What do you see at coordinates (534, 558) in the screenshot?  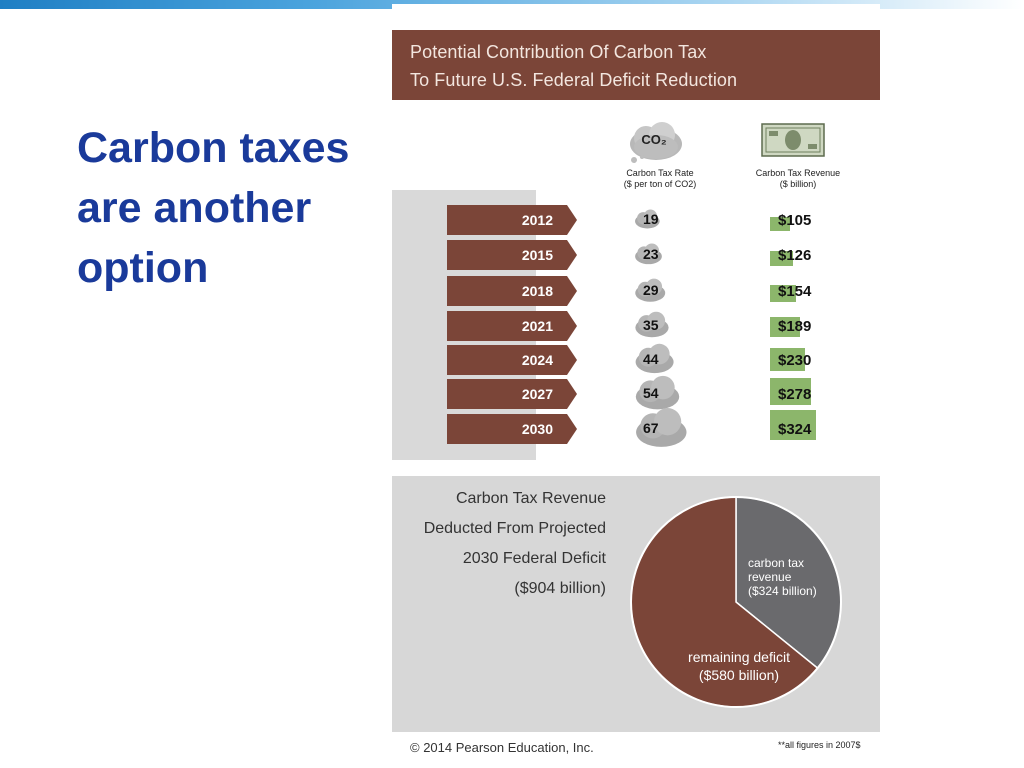 I see `pie-caption-line: 2030 Federal Deficit` at bounding box center [534, 558].